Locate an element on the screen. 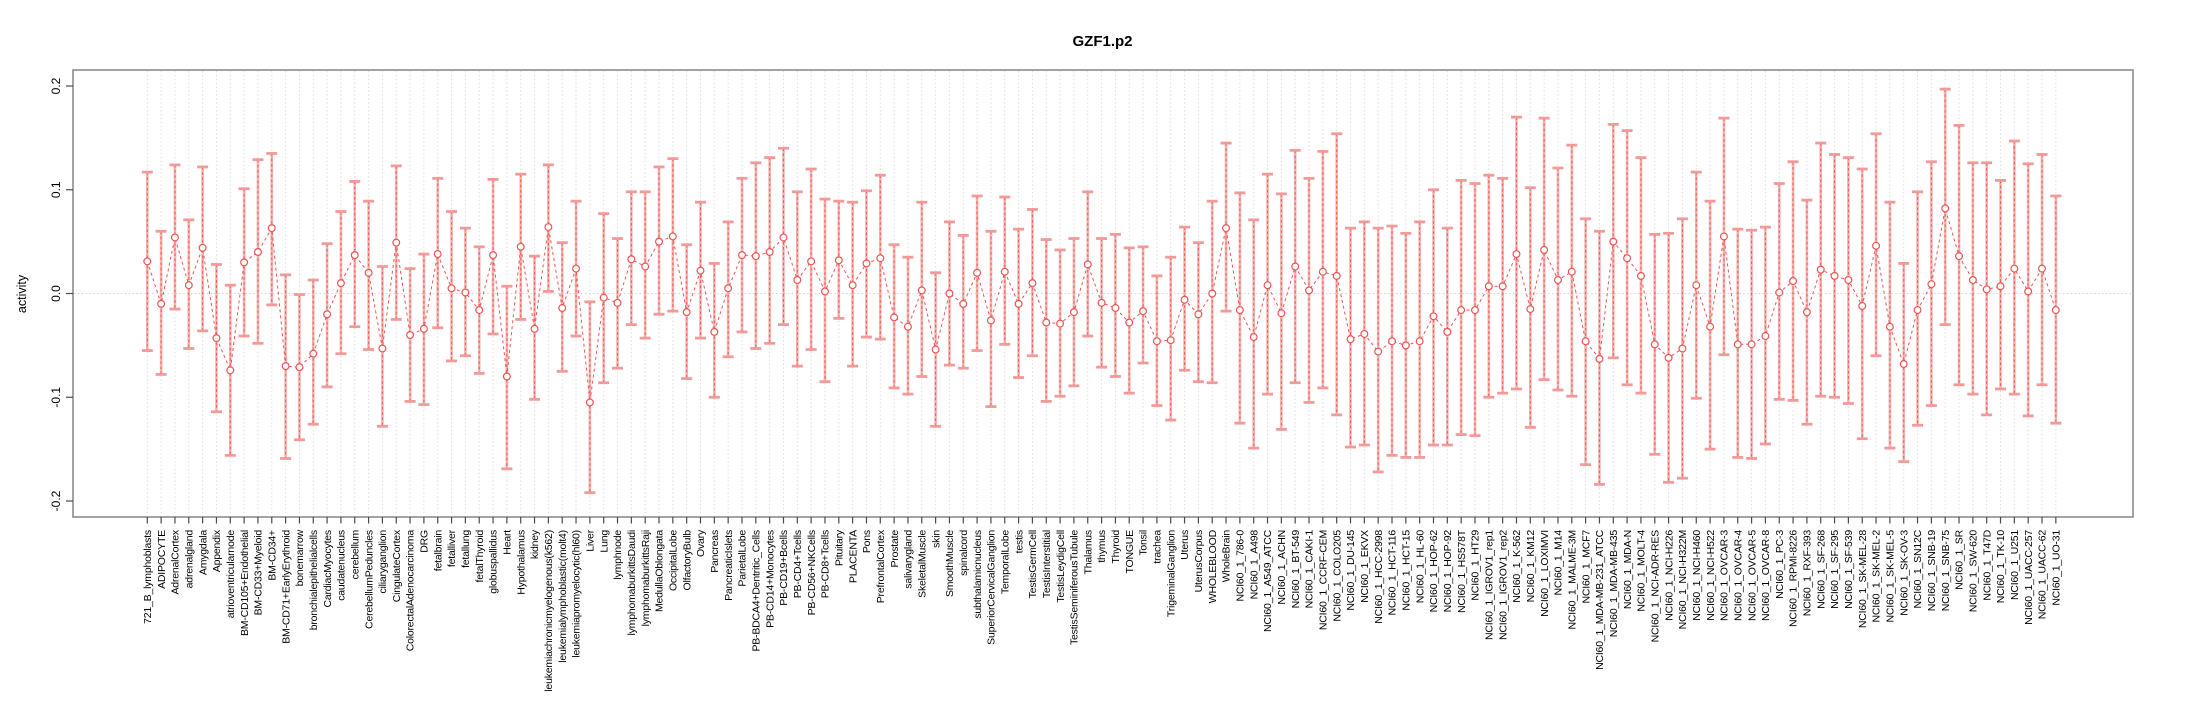  x-tick-label: AdrenalCortex is located at coordinates (176, 561).